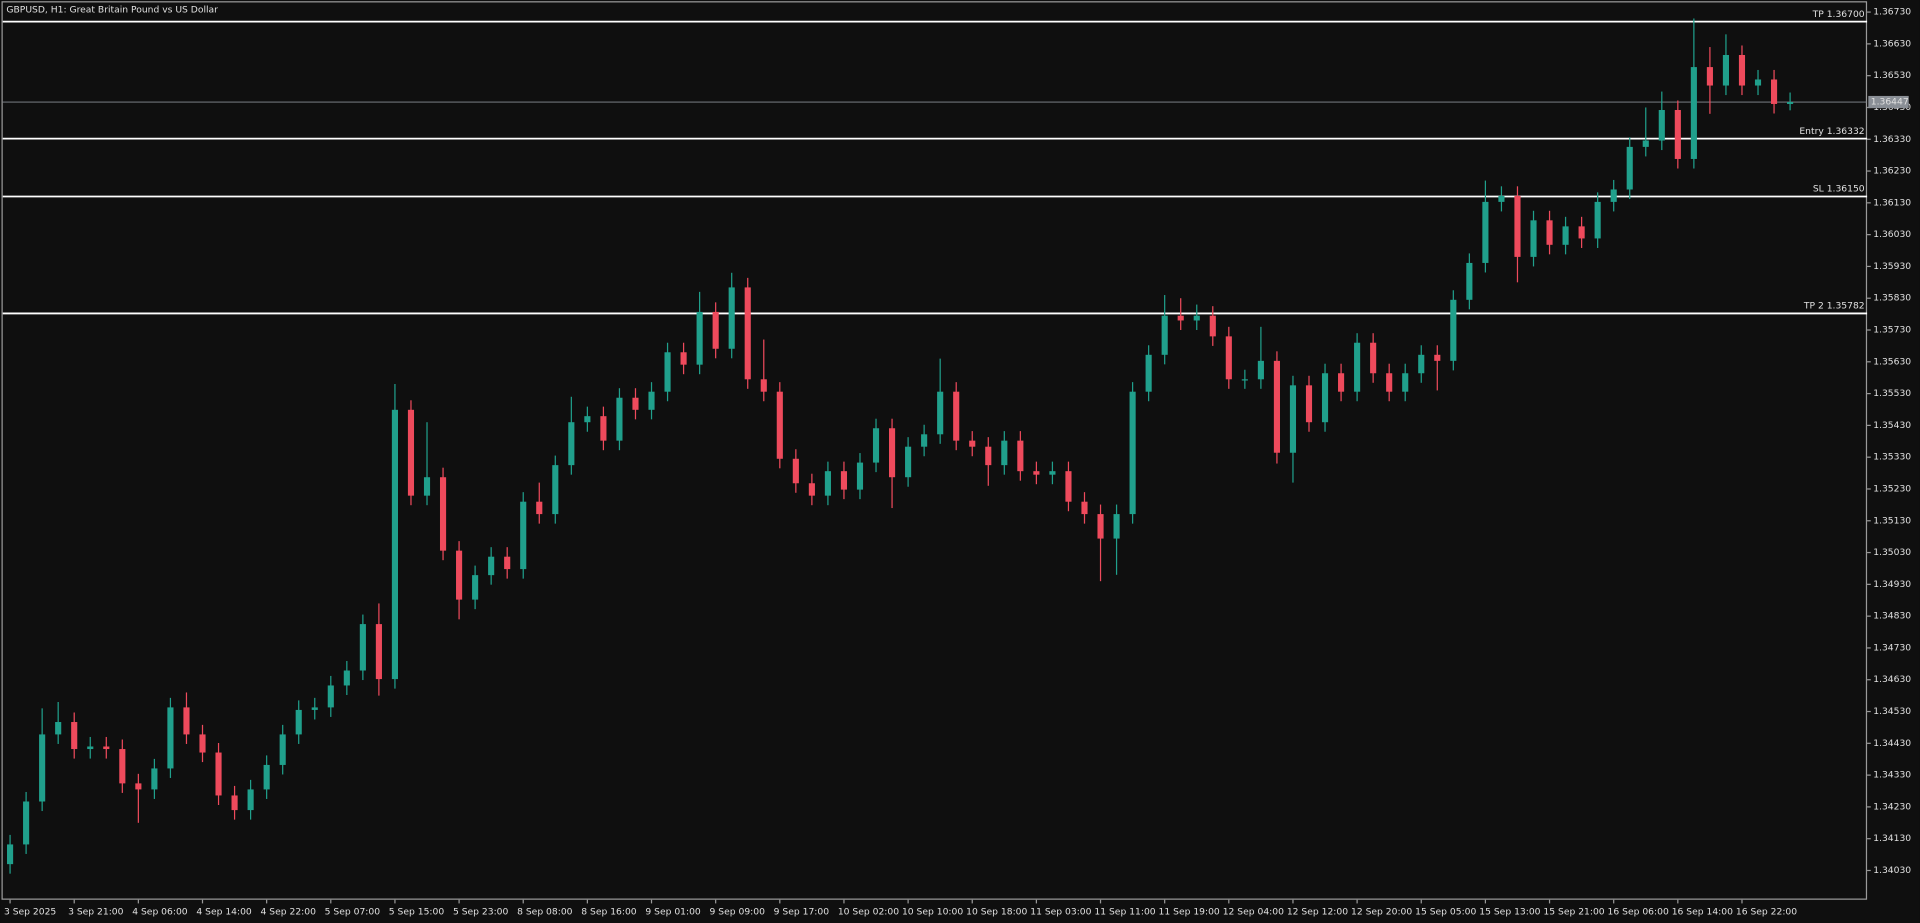  Describe the element at coordinates (1892, 361) in the screenshot. I see `y-tick-label: 1.35630` at that location.